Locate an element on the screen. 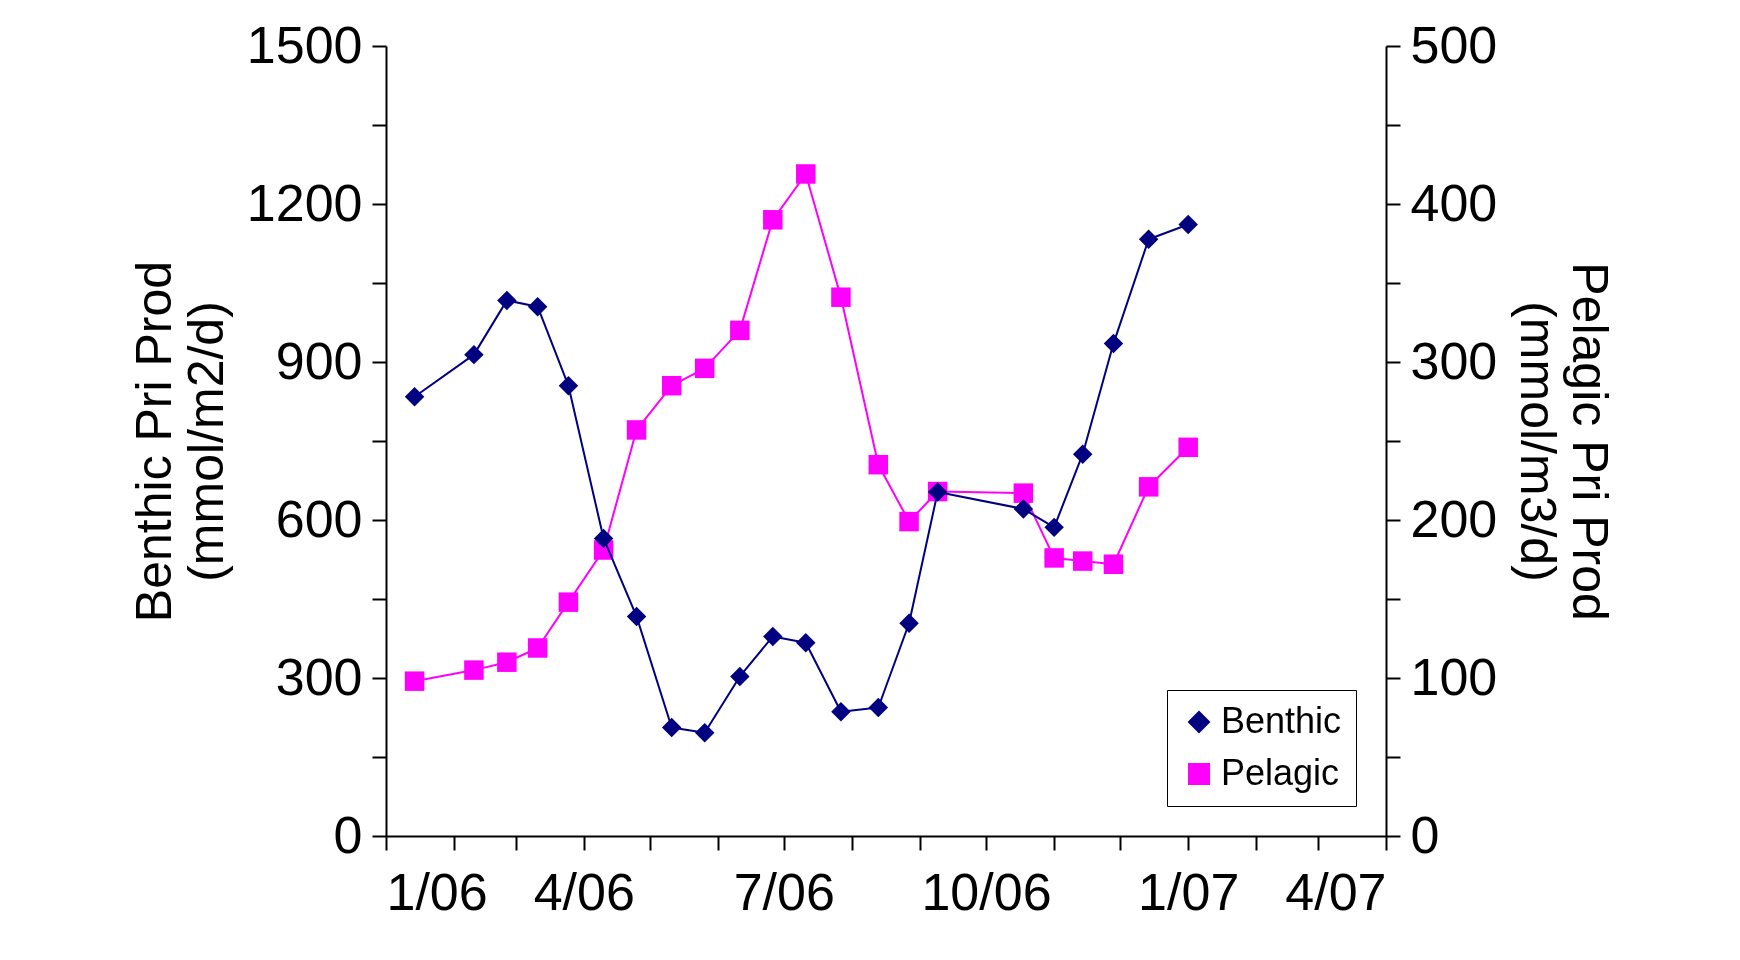  y2-tick-label: 400 is located at coordinates (1454, 202).